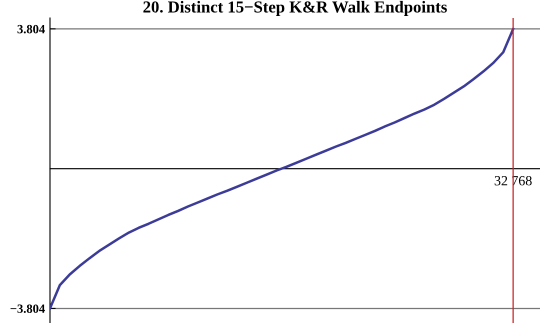  Describe the element at coordinates (31, 29) in the screenshot. I see `y-tick-label: 3.804` at that location.